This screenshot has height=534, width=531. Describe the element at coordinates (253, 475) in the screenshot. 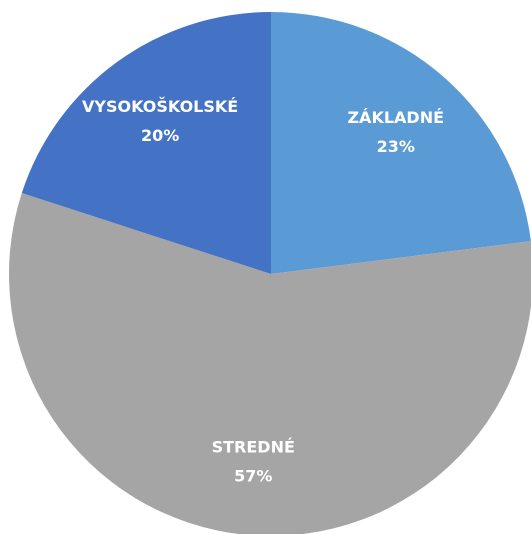

I see `slice-value-label: 57%` at that location.